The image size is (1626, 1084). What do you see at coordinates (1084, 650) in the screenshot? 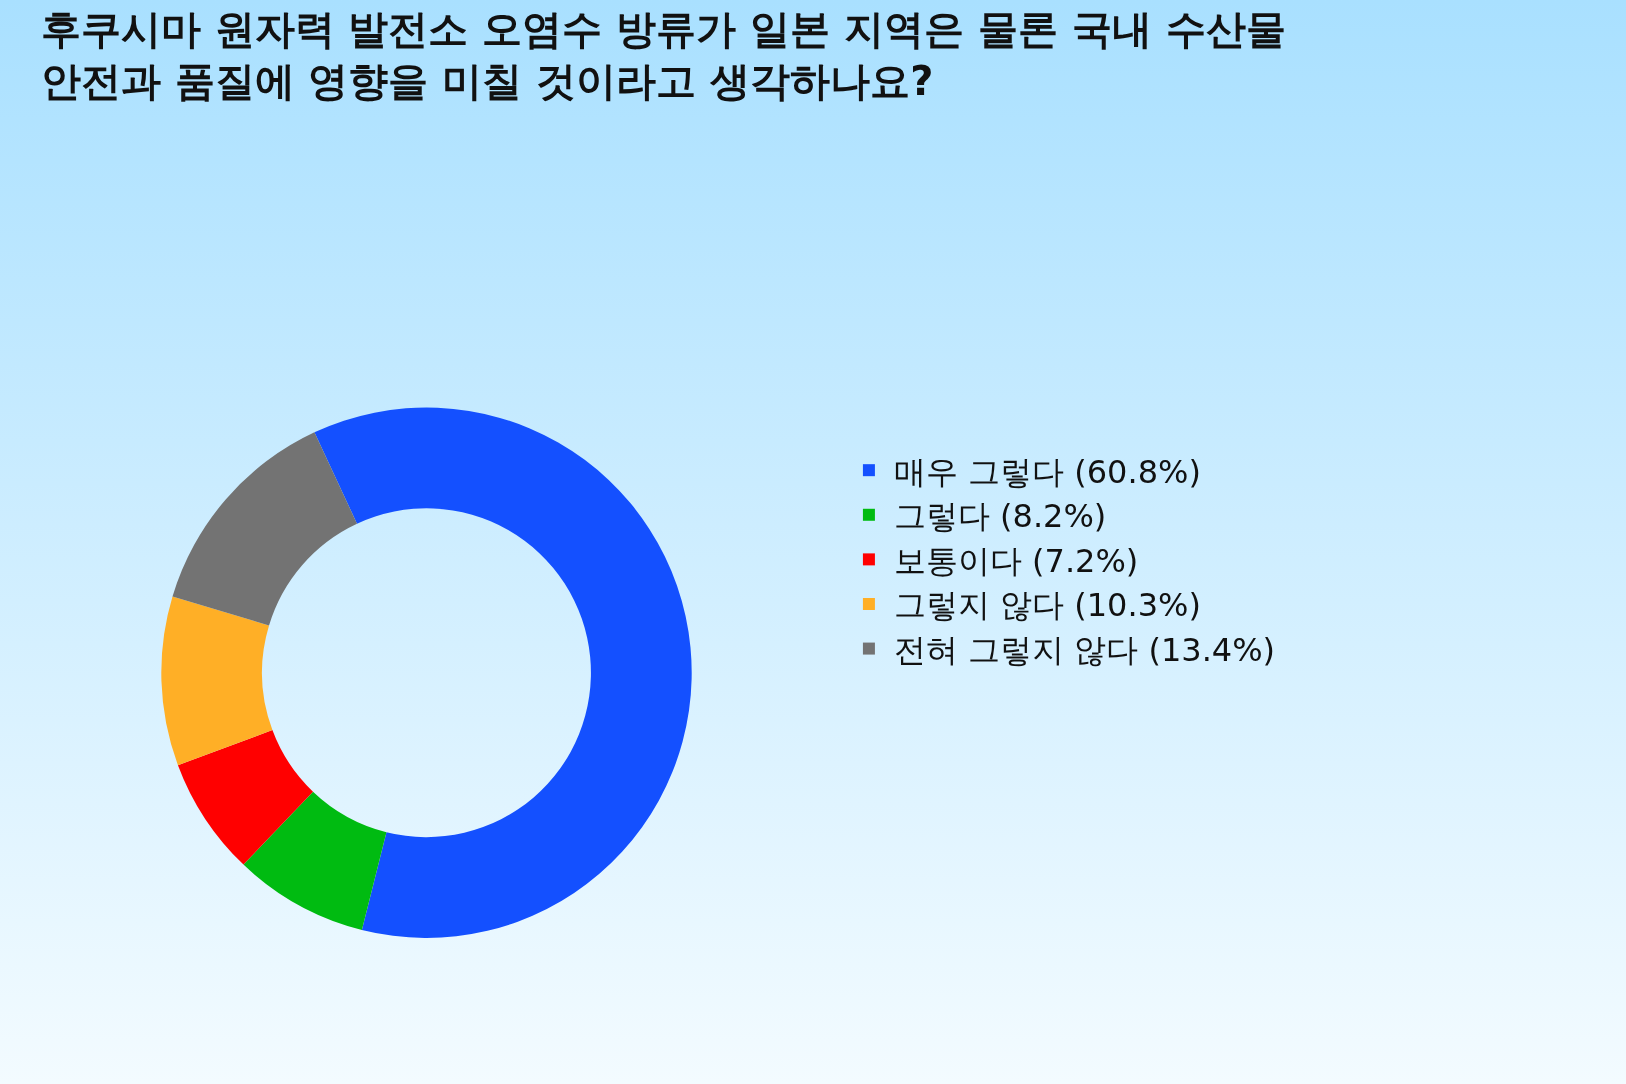
I see `legend-label: 전혀 그렇지 않다 (13.4%)` at bounding box center [1084, 650].